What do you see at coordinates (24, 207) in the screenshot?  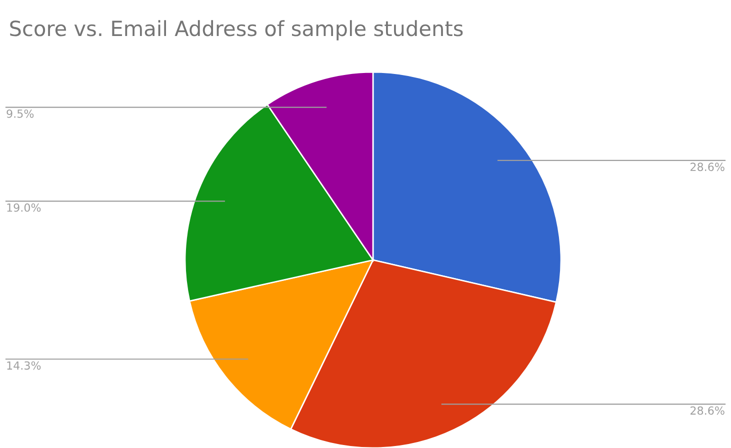 I see `data-label: 19.0%` at bounding box center [24, 207].